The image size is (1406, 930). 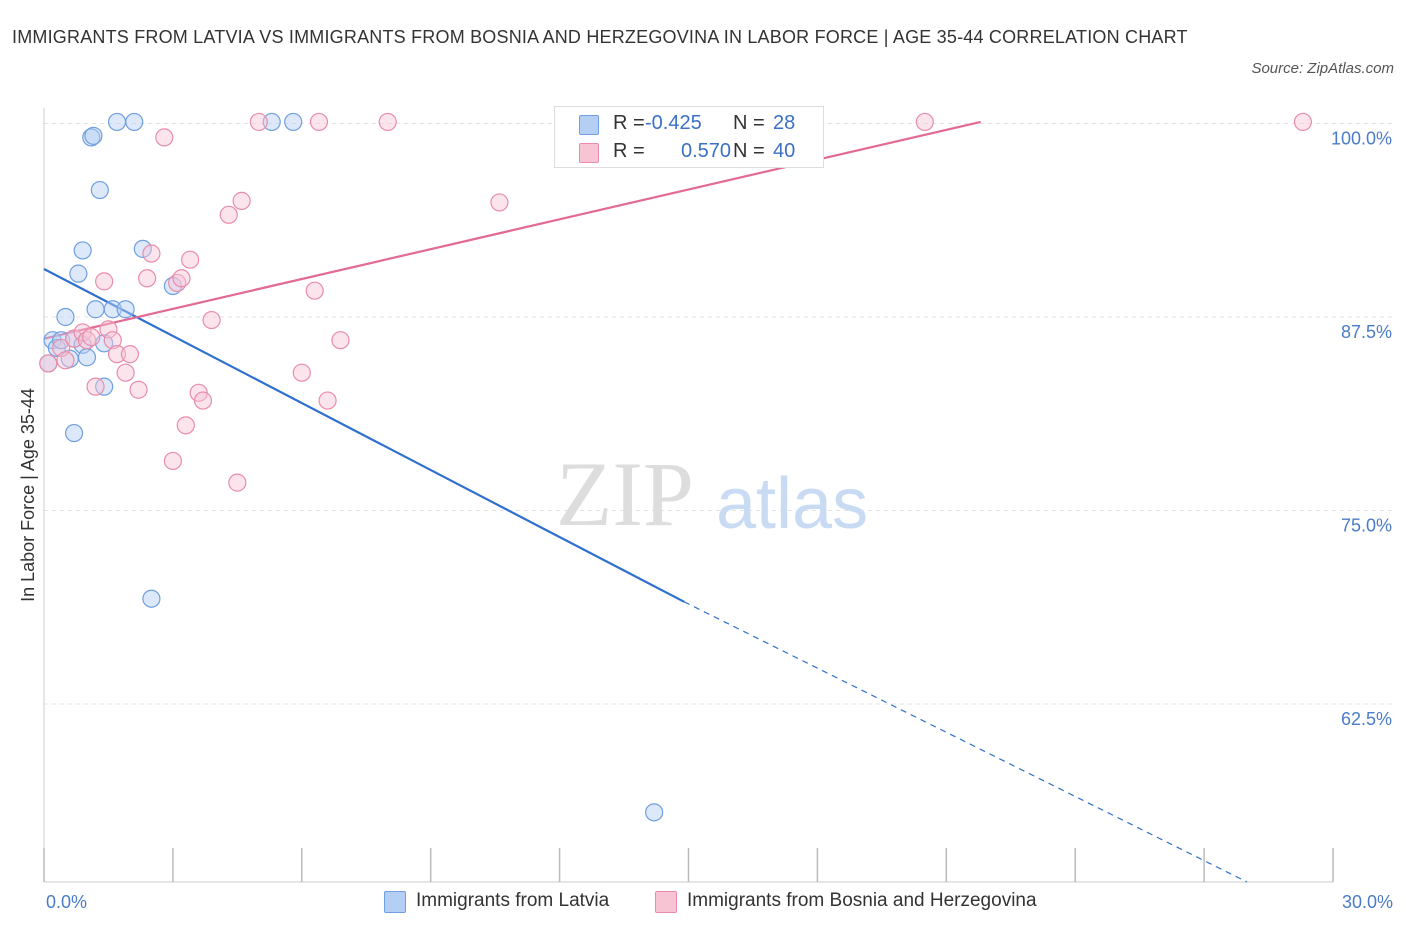 What do you see at coordinates (395, 902) in the screenshot?
I see `bottom-legend-swatch-latvia` at bounding box center [395, 902].